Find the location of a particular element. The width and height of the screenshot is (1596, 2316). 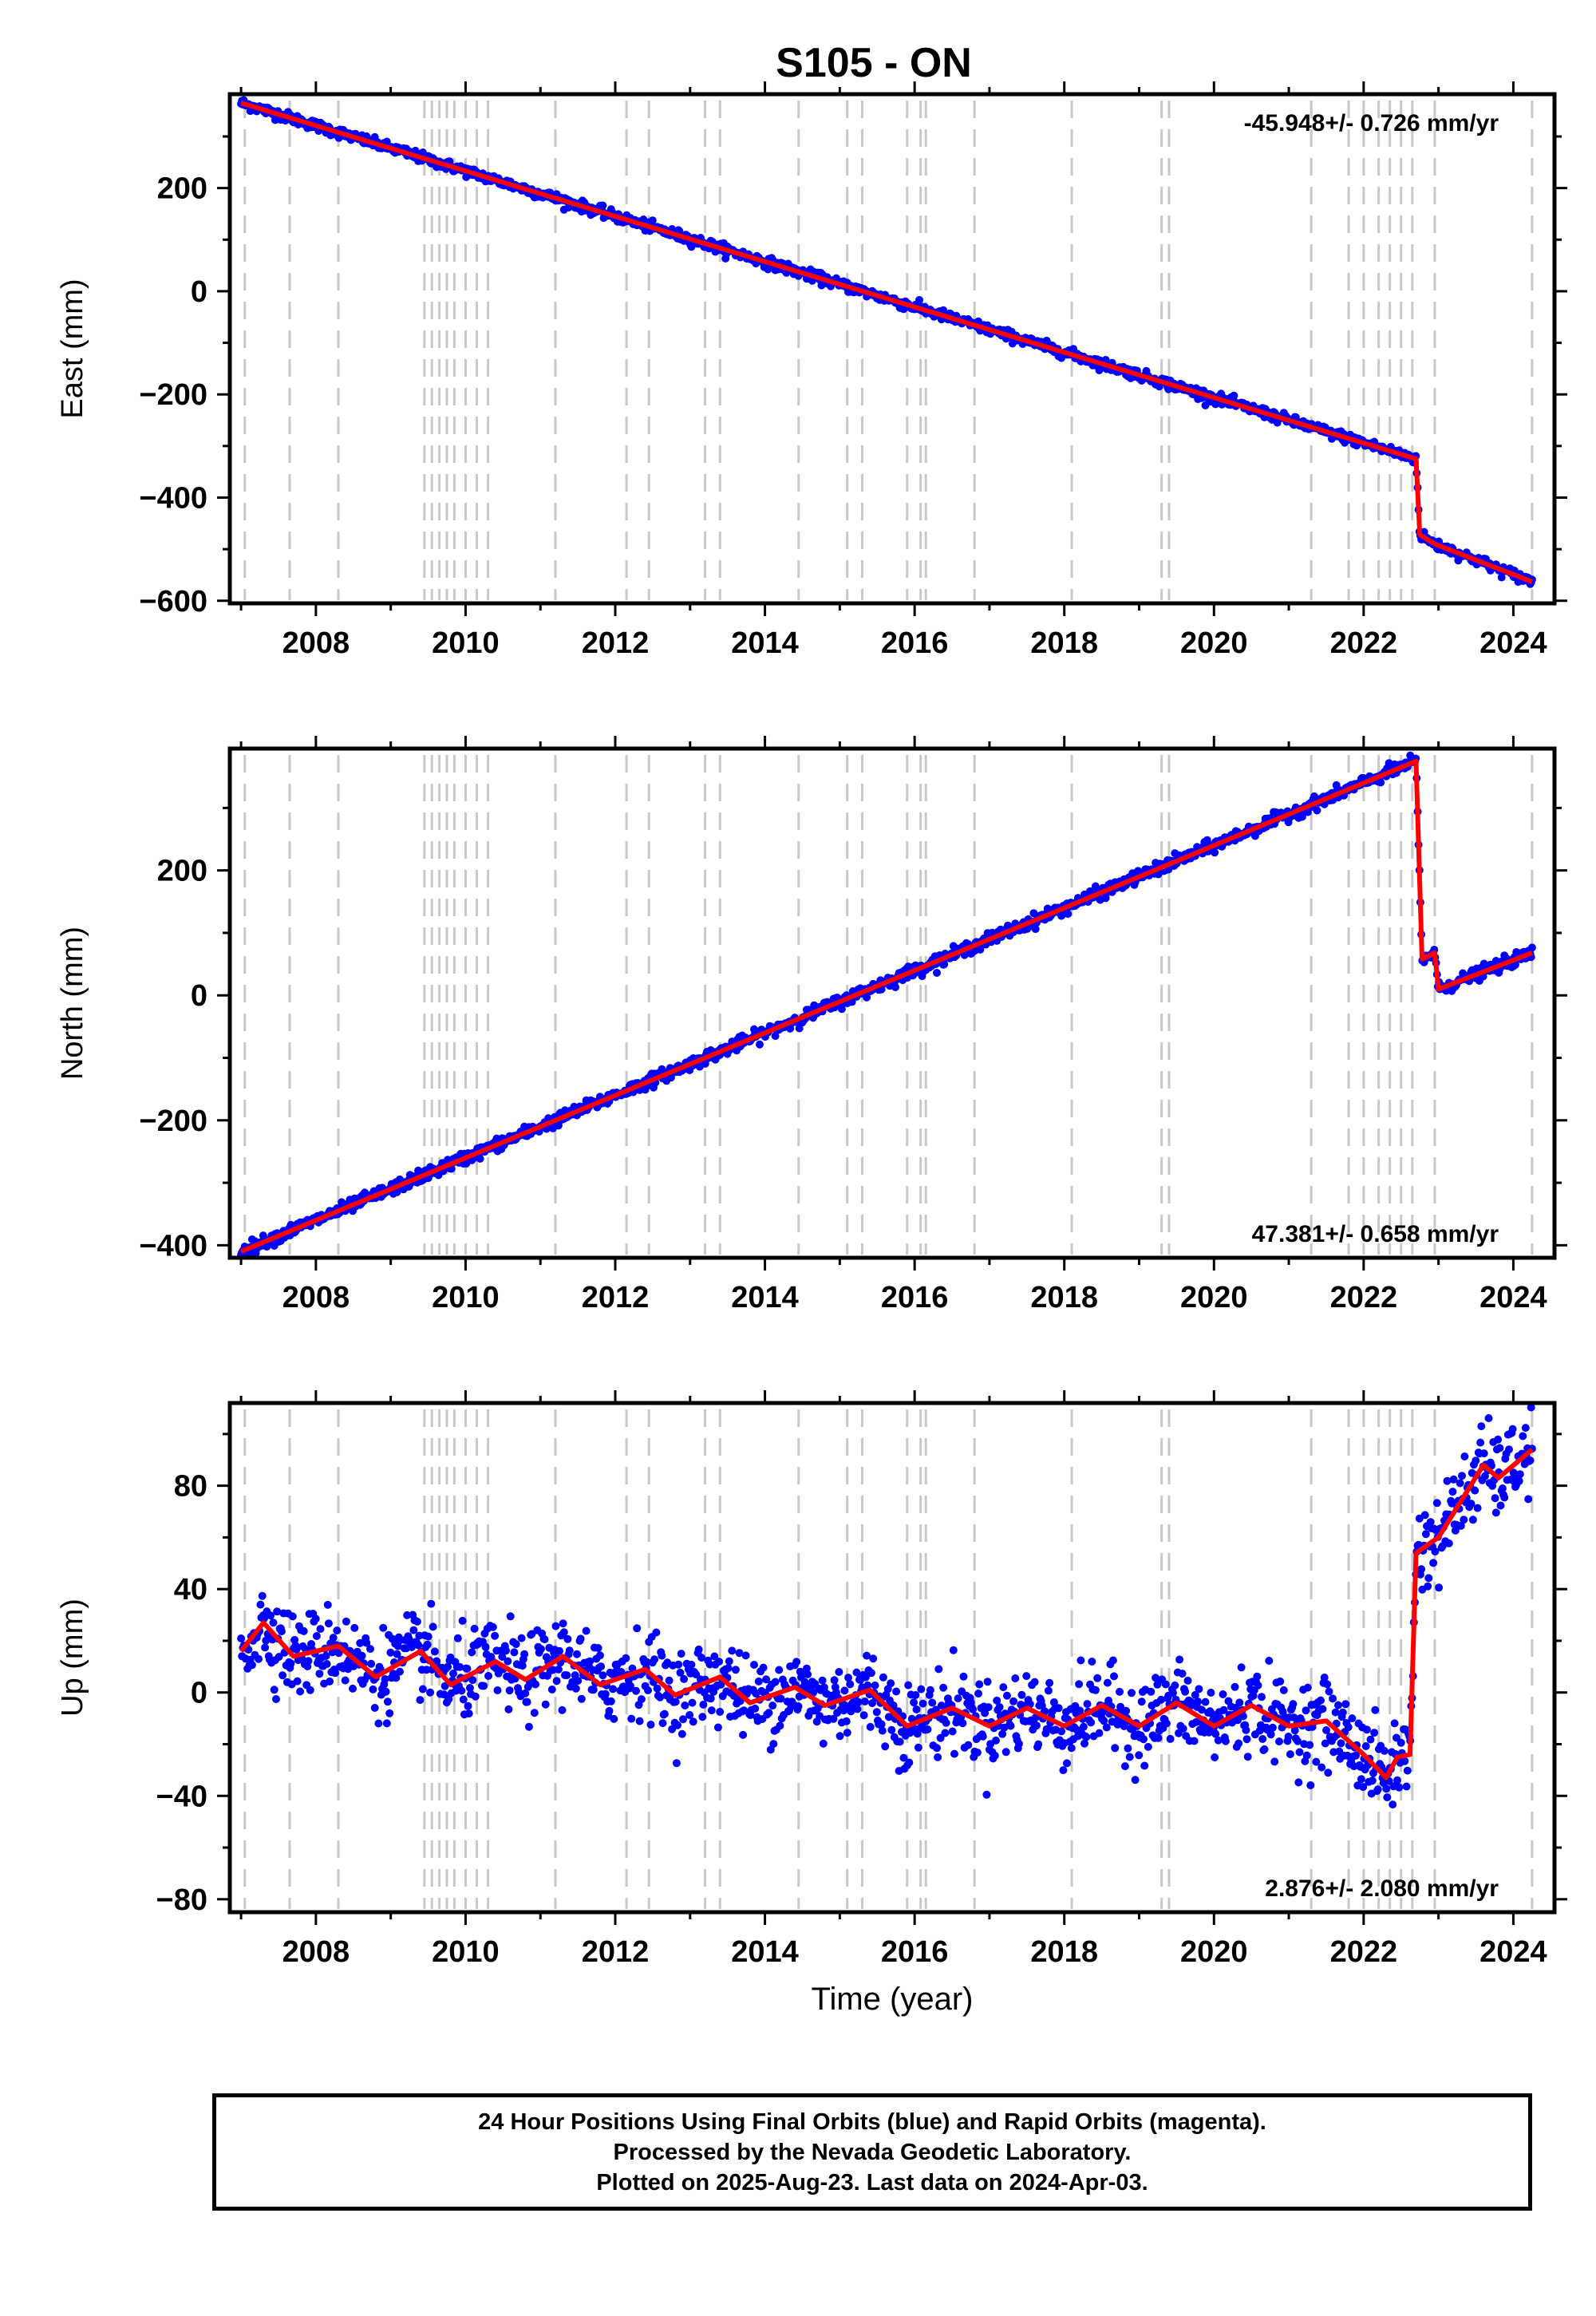

figure-title: S105 - ON is located at coordinates (874, 63).